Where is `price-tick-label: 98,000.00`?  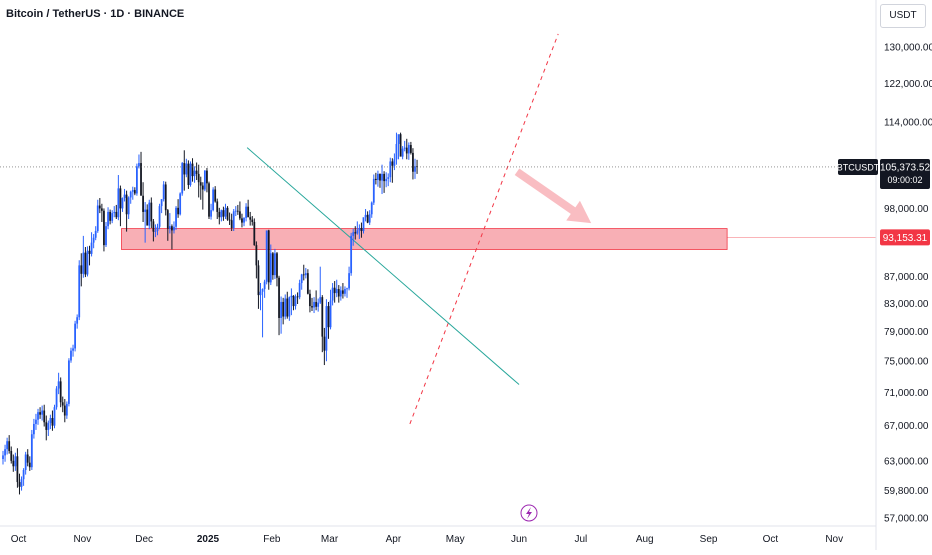 price-tick-label: 98,000.00 is located at coordinates (906, 209).